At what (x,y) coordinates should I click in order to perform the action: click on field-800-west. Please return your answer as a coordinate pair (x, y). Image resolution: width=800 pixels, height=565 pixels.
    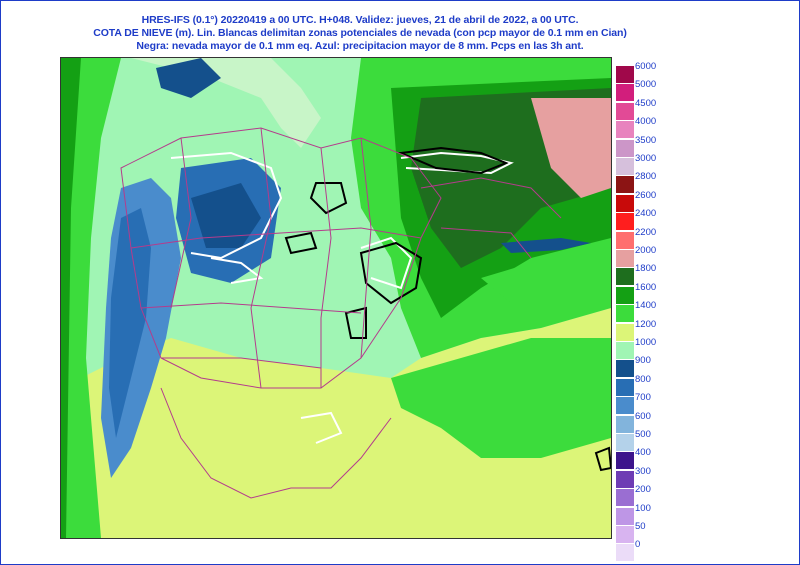
    Looking at the image, I should click on (130, 323).